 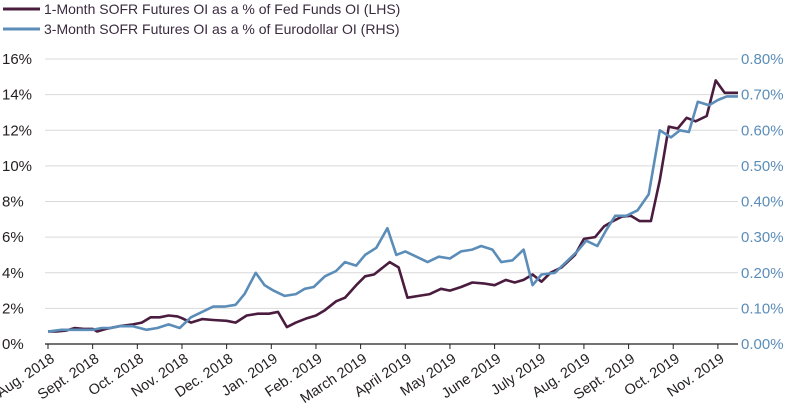 I want to click on right-tick-label: 0.70%, so click(x=762, y=95).